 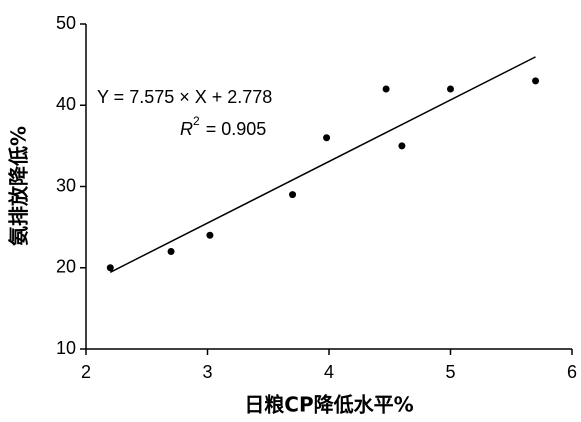 What do you see at coordinates (236, 129) in the screenshot?
I see `r-text: = 0.905` at bounding box center [236, 129].